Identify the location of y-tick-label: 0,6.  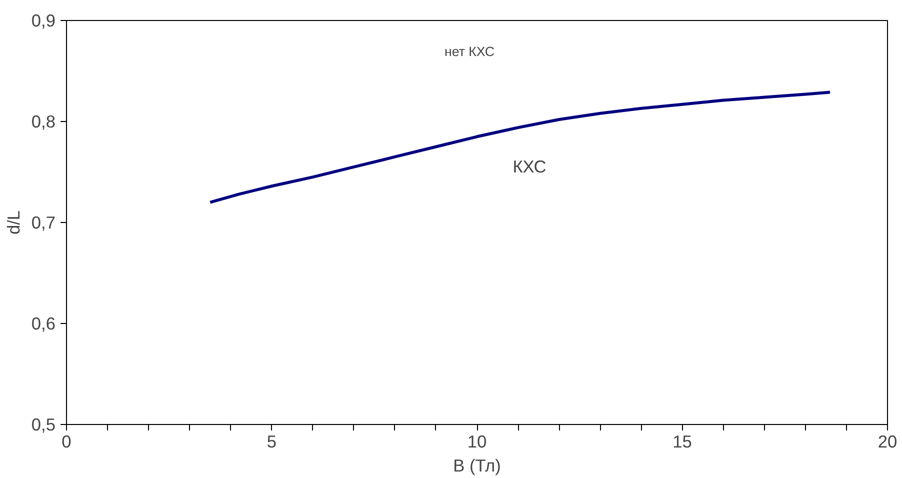
(43, 324).